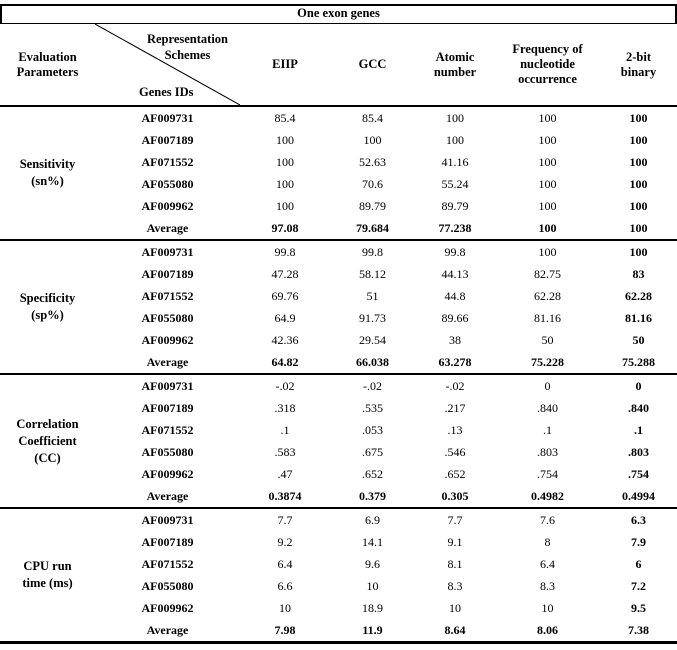 This screenshot has height=650, width=677. What do you see at coordinates (455, 162) in the screenshot?
I see `value-cell: 41.16` at bounding box center [455, 162].